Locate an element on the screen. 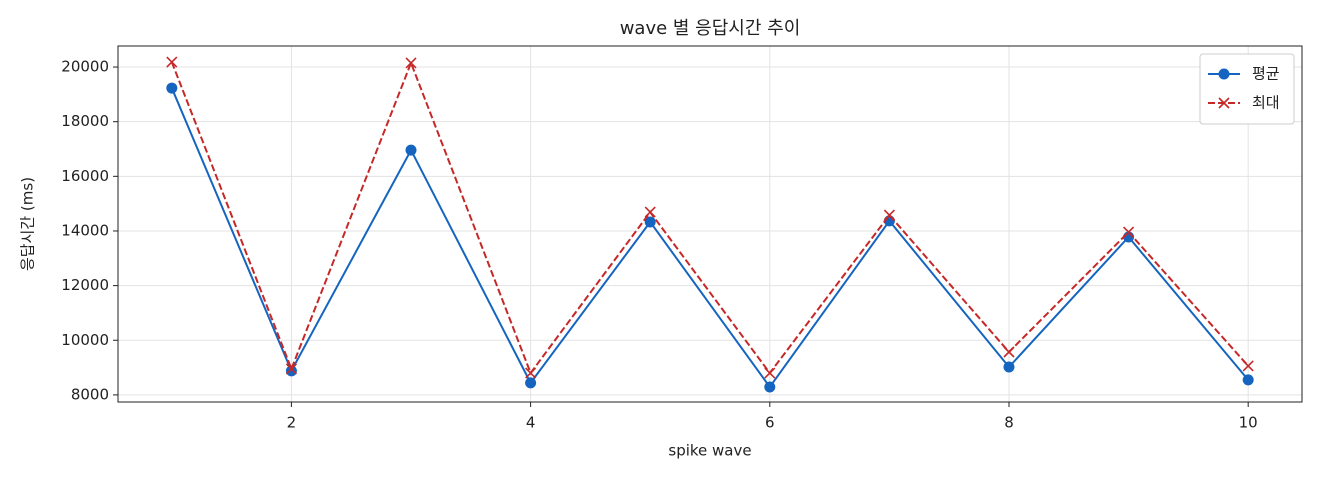 The height and width of the screenshot is (480, 1320). y-tick-label: 18000 is located at coordinates (85, 121).